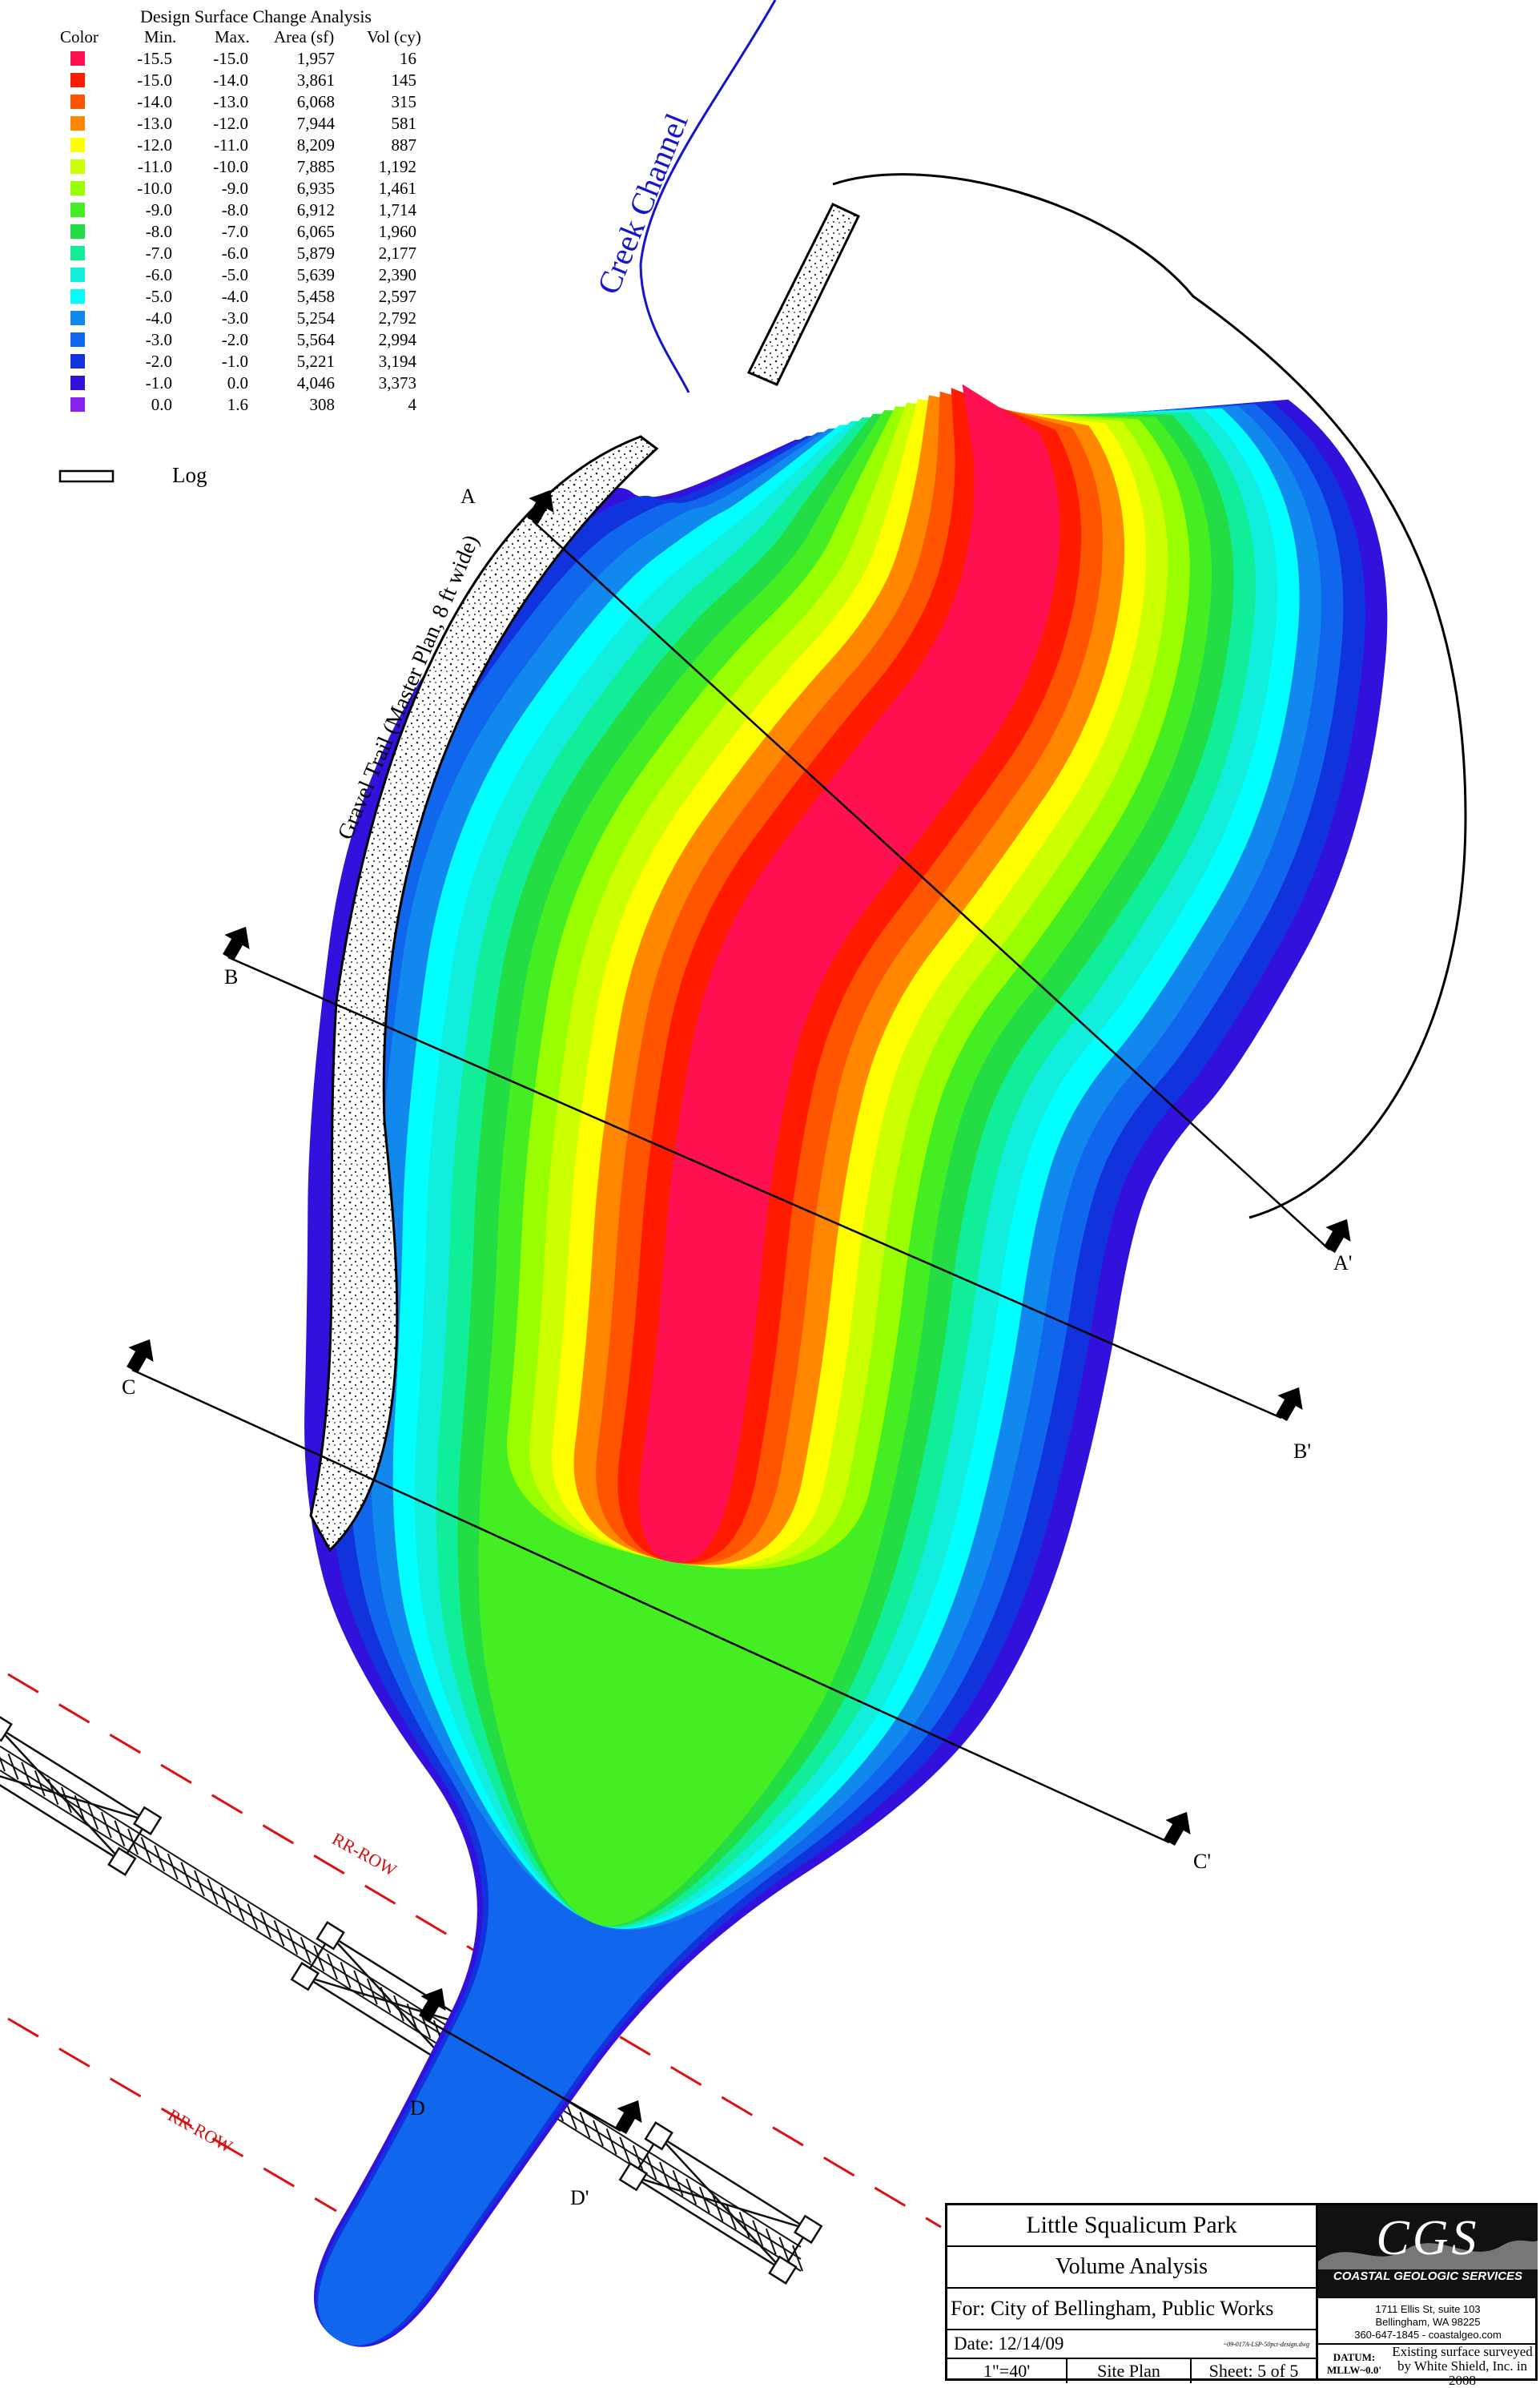  I want to click on creek-channel-line, so click(708, 196).